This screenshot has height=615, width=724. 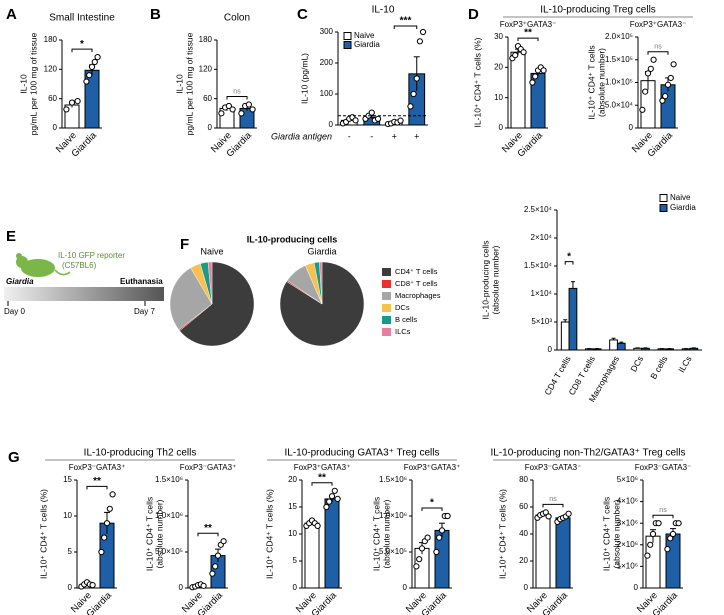 I want to click on x-axis-label: Giardia antigen, so click(x=301, y=136).